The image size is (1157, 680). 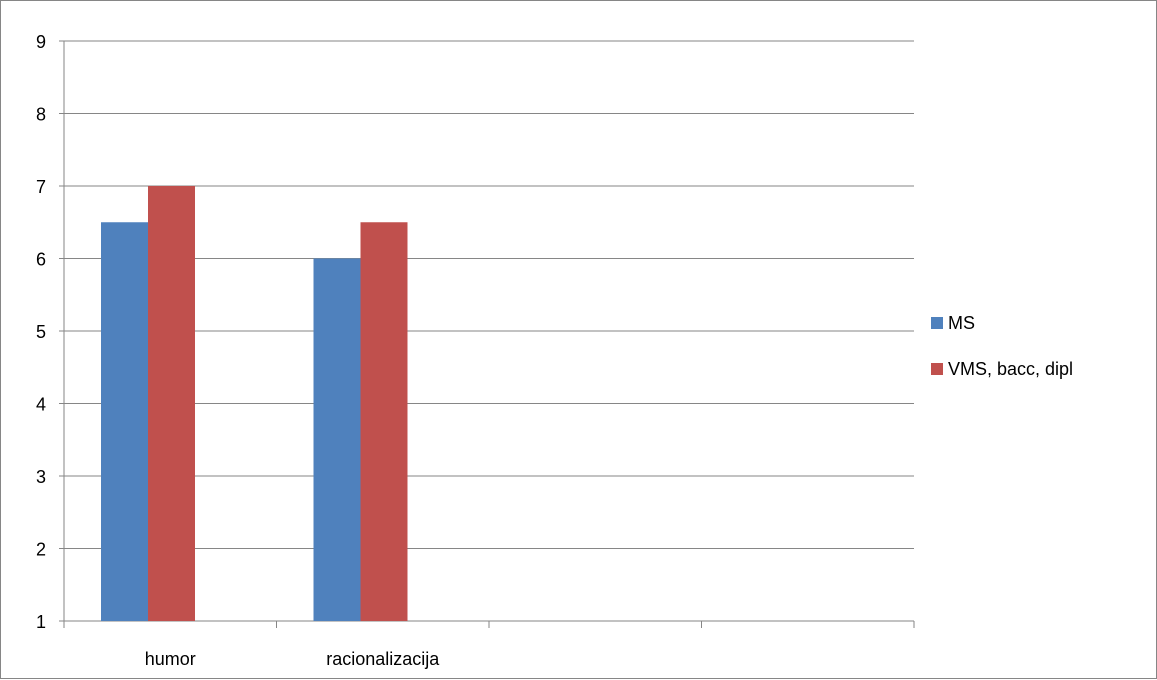 What do you see at coordinates (41, 260) in the screenshot?
I see `y-tick-label: 6` at bounding box center [41, 260].